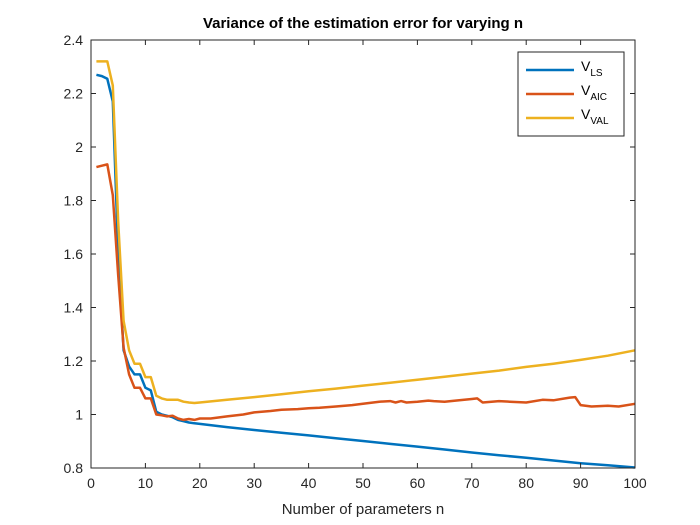 This screenshot has height=525, width=700. I want to click on x-tick-label: 60, so click(418, 483).